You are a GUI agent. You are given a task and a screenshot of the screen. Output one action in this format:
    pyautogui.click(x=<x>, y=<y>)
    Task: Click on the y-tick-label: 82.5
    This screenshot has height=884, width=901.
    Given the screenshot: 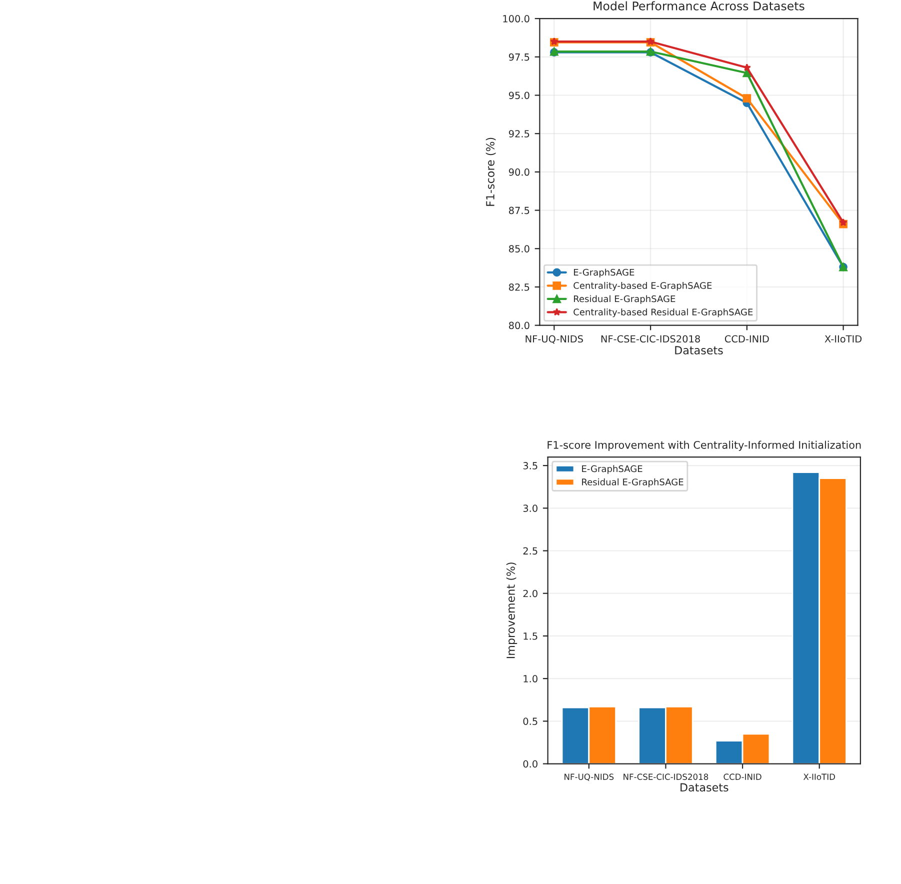 What is the action you would take?
    pyautogui.click(x=519, y=287)
    